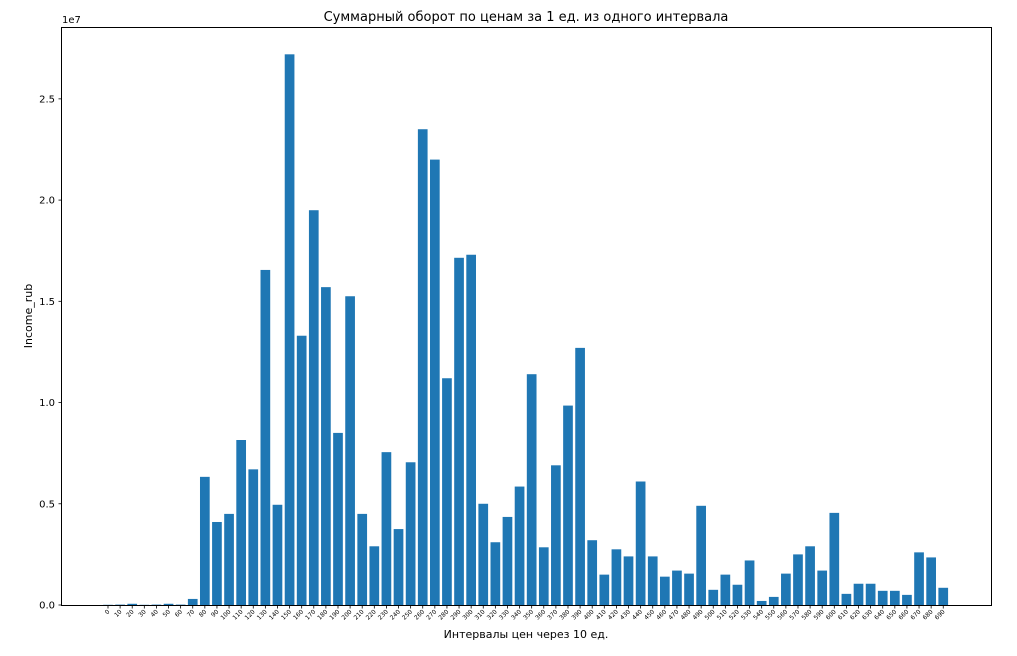 The height and width of the screenshot is (656, 1017). Describe the element at coordinates (322, 614) in the screenshot. I see `x-tick-label: 180` at that location.